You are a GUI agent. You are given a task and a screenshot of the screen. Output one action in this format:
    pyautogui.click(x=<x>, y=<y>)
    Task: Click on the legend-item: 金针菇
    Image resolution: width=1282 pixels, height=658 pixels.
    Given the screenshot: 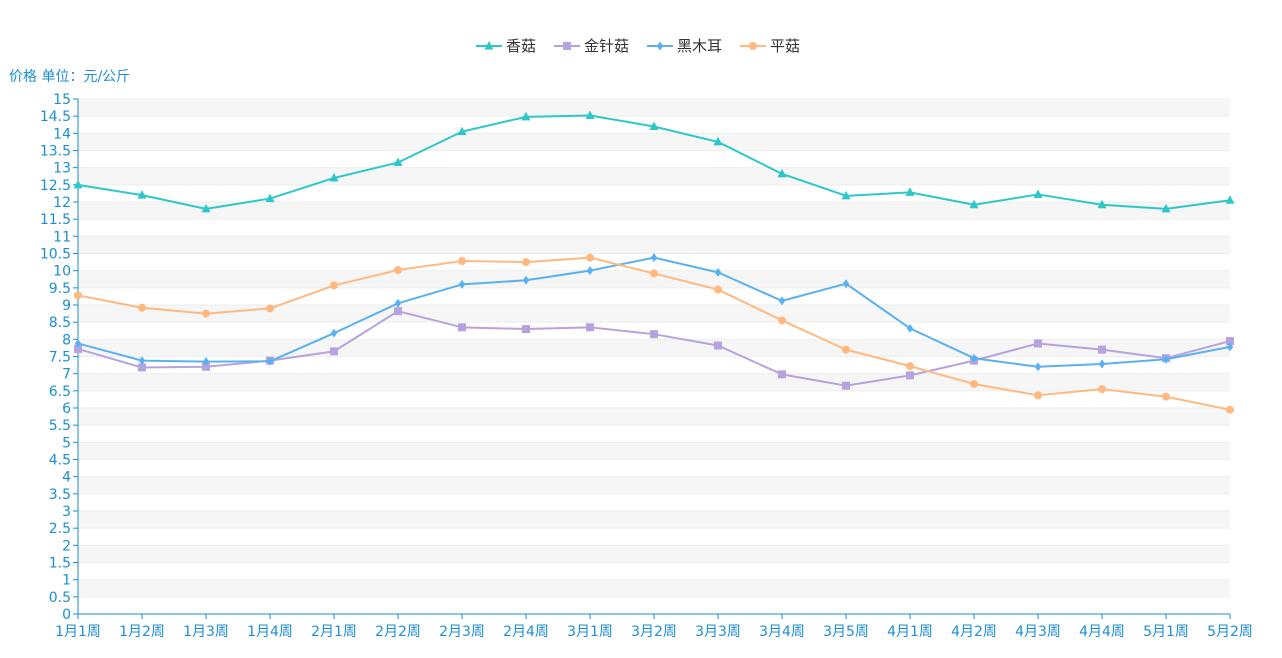 What is the action you would take?
    pyautogui.click(x=591, y=46)
    